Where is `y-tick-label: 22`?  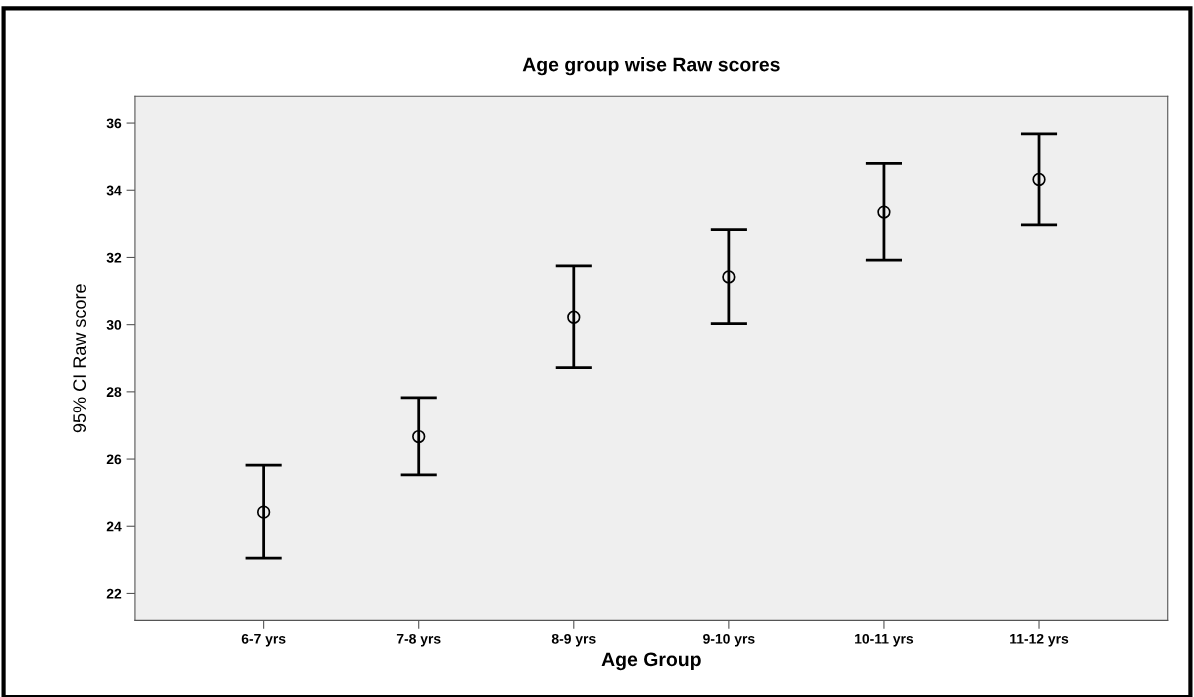 y-tick-label: 22 is located at coordinates (114, 593).